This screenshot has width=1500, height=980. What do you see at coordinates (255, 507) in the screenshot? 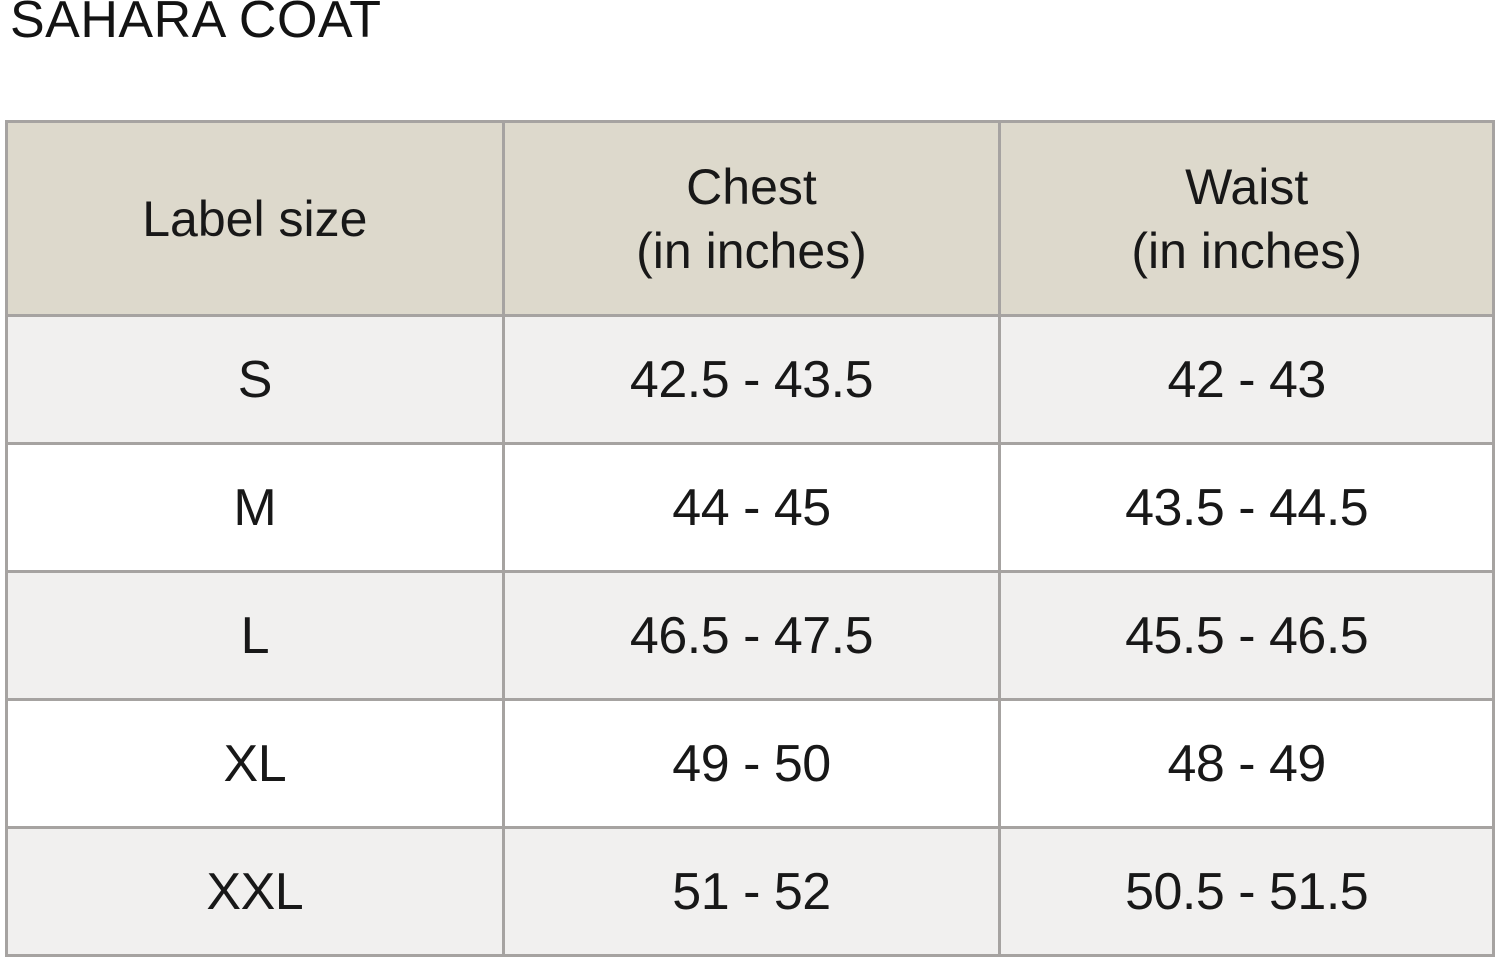
I see `cell-size-m: M` at bounding box center [255, 507].